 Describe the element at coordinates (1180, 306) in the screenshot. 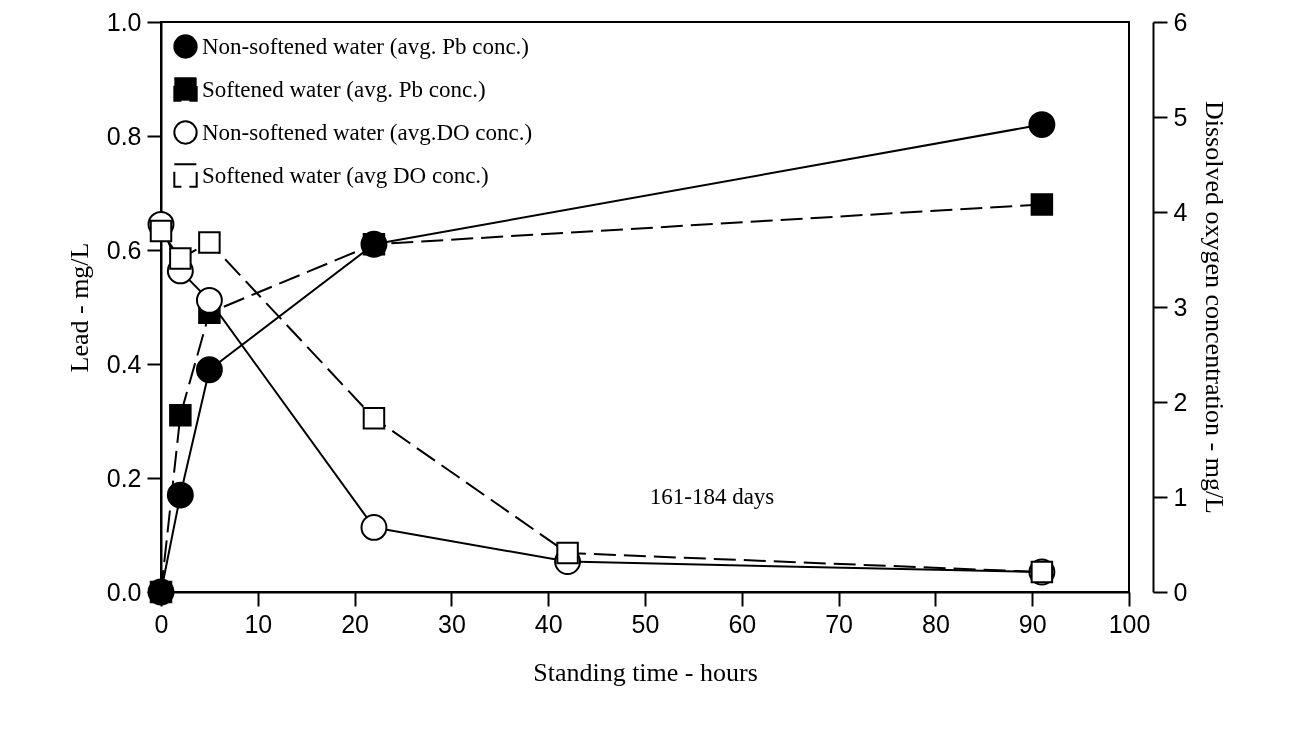

I see `y2-tick-label: 3` at that location.